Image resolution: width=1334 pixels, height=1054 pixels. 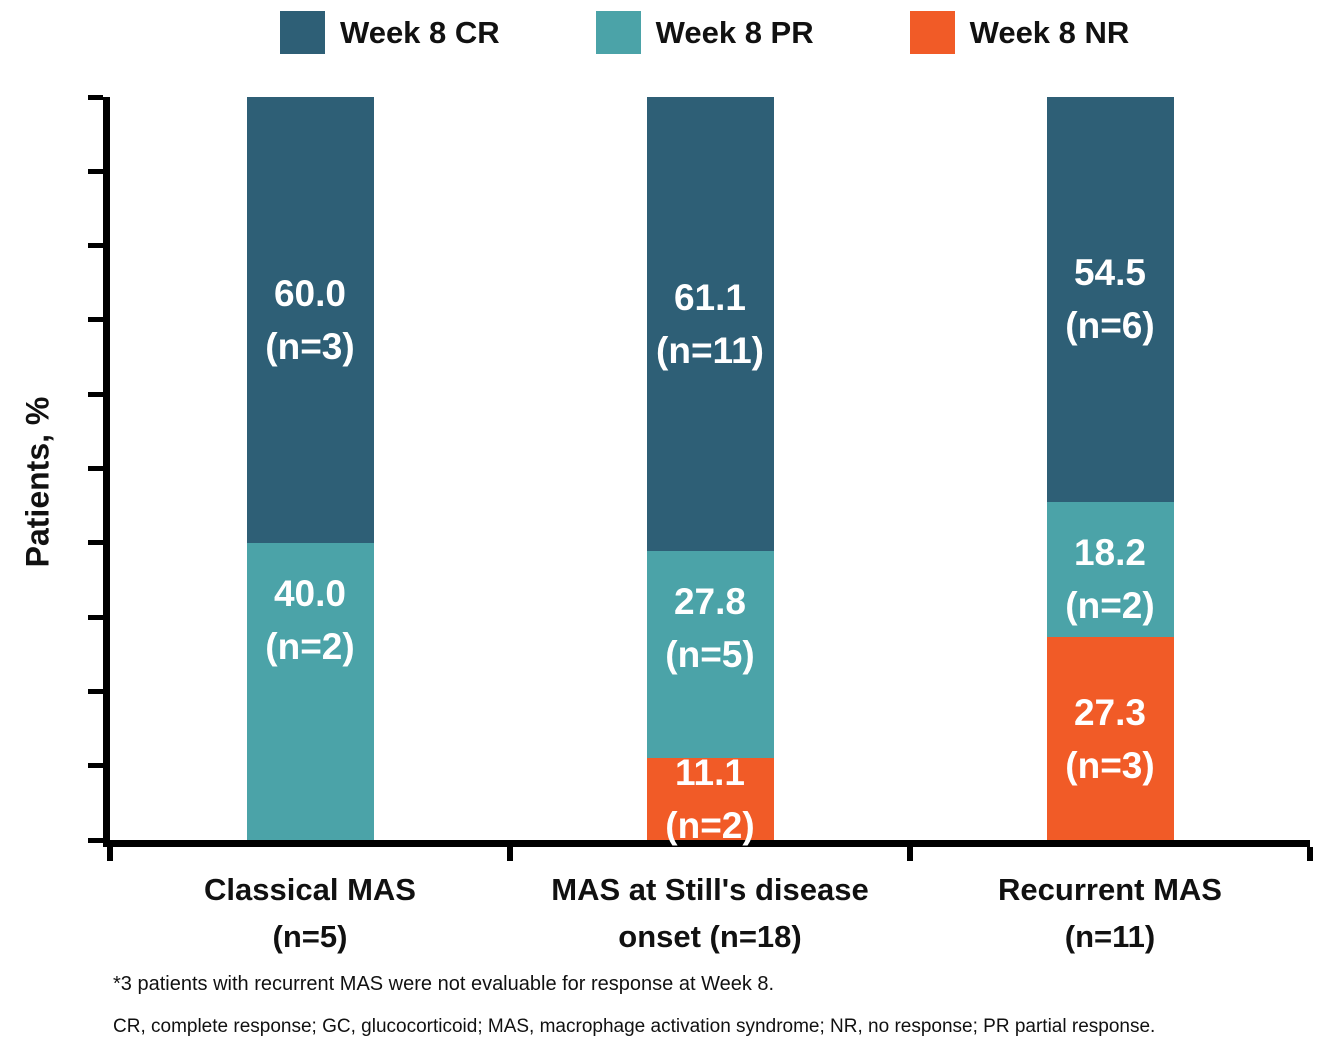 I want to click on bar-segment: 60.0 (n=3), so click(x=310, y=320).